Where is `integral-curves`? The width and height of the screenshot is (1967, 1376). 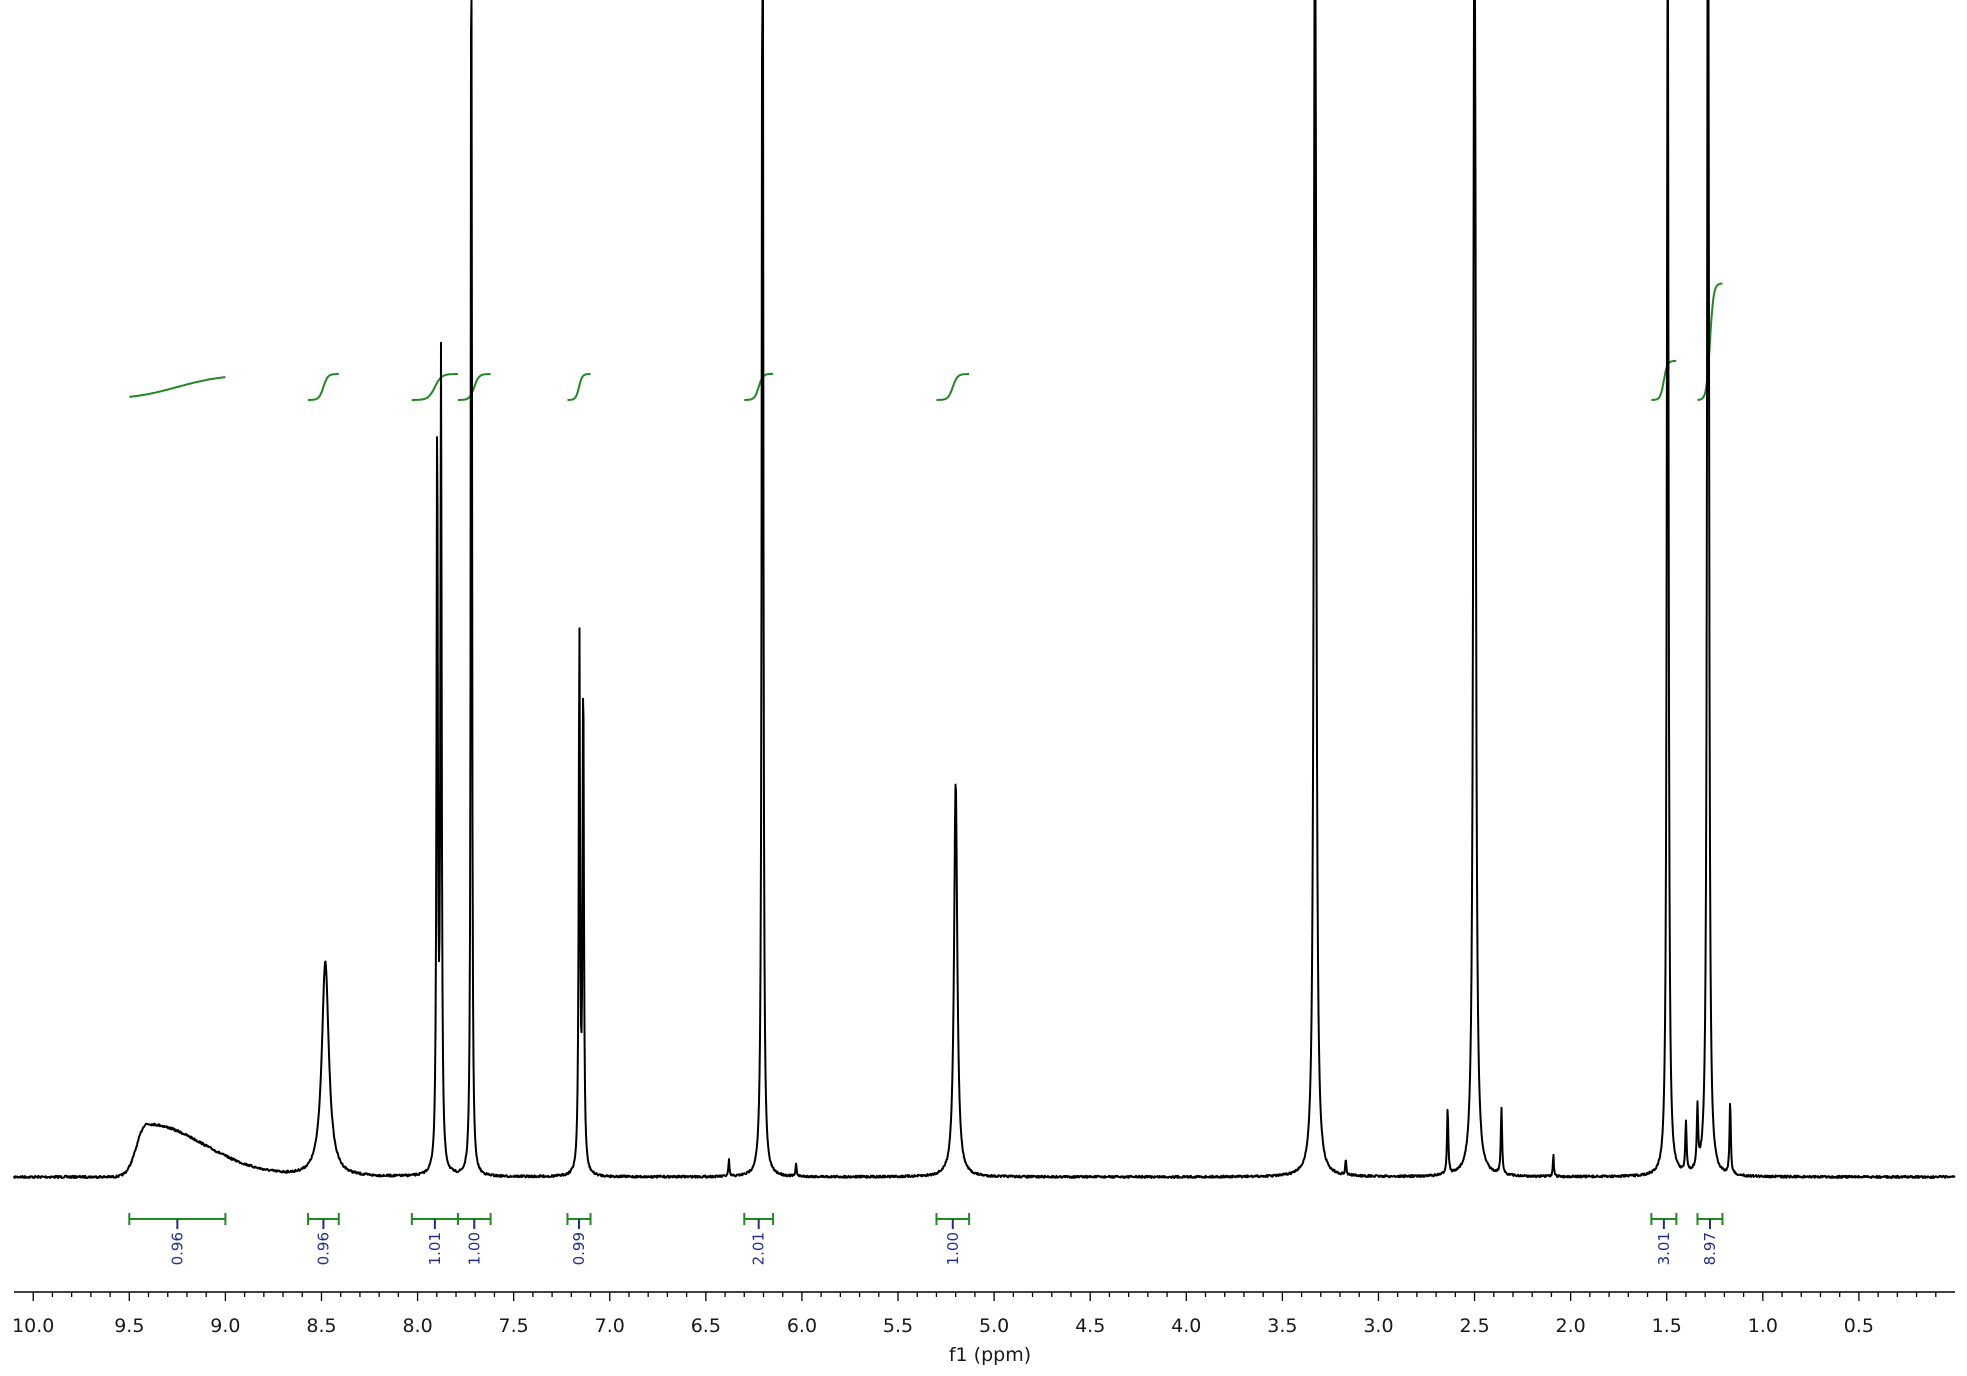
integral-curves is located at coordinates (926, 341).